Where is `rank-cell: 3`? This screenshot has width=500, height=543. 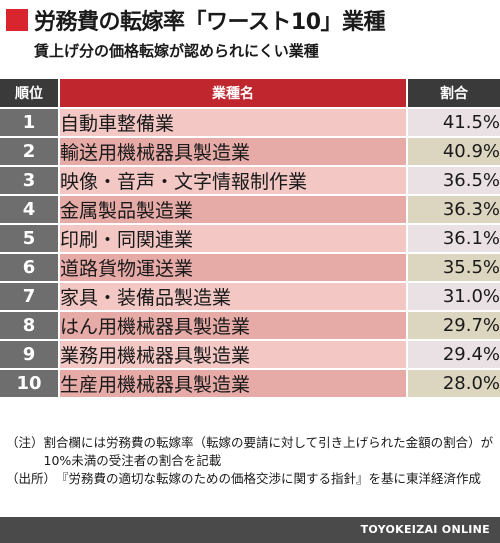
rank-cell: 3 is located at coordinates (30, 180).